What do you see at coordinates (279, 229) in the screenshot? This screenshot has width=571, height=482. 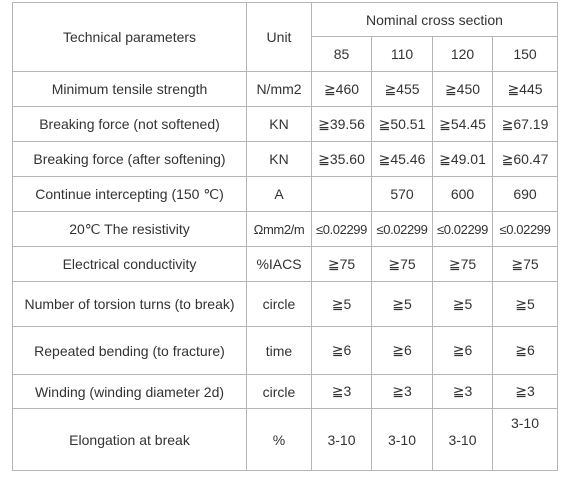 I see `unit-cell: Ωmm2/m` at bounding box center [279, 229].